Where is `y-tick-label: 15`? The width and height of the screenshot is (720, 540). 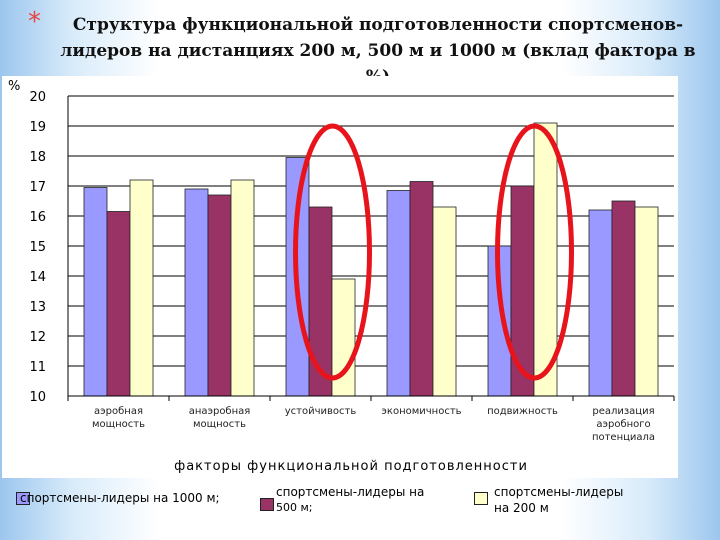 y-tick-label: 15 is located at coordinates (37, 247).